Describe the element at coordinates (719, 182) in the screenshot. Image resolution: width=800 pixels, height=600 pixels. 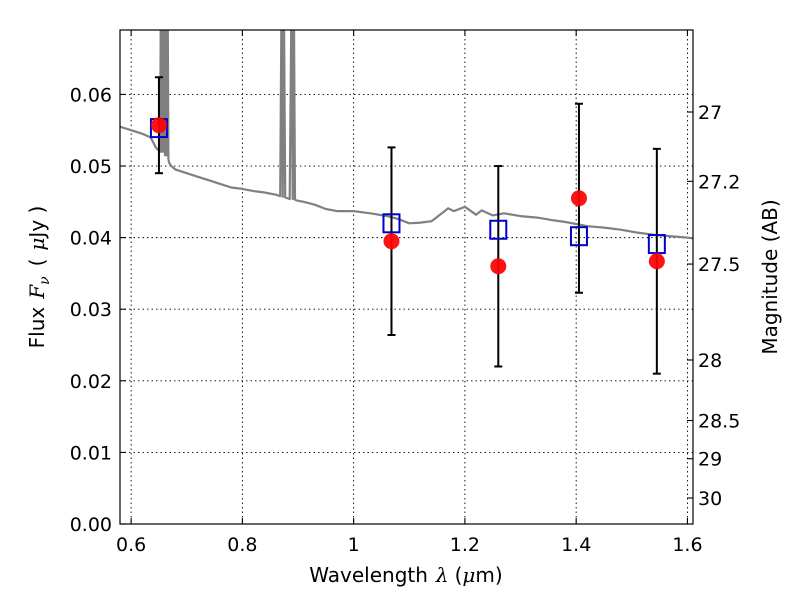
I see `y2-tick-label: 27.2` at that location.